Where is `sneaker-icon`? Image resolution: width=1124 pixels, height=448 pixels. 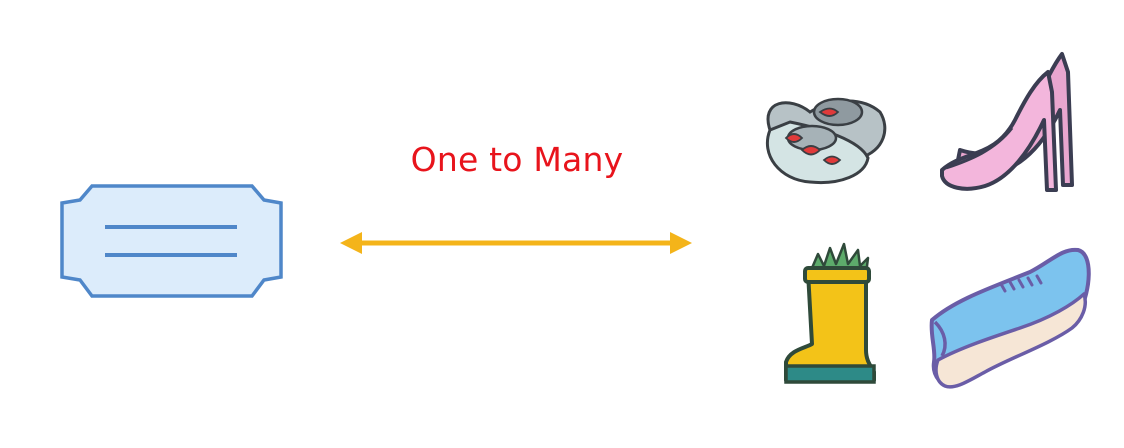 sneaker-icon is located at coordinates (1010, 318).